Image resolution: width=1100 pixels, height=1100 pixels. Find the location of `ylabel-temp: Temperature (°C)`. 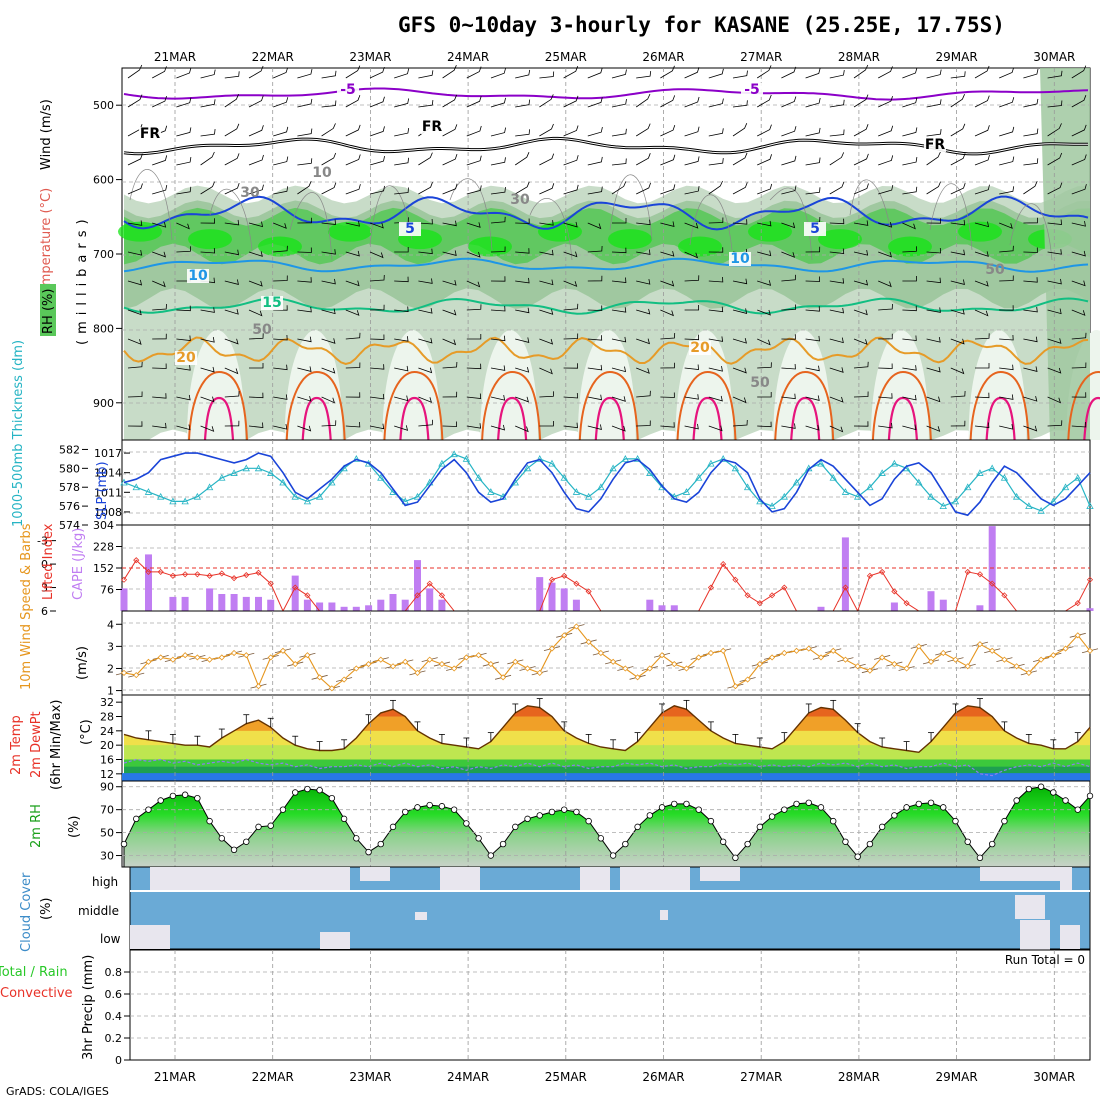

ylabel-temp: Temperature (°C) is located at coordinates (46, 244).